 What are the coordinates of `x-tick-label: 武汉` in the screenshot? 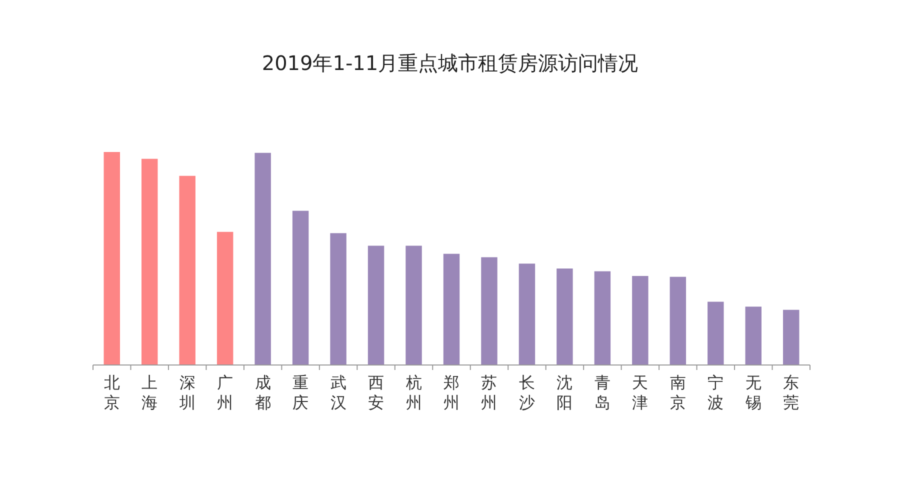 It's located at (338, 392).